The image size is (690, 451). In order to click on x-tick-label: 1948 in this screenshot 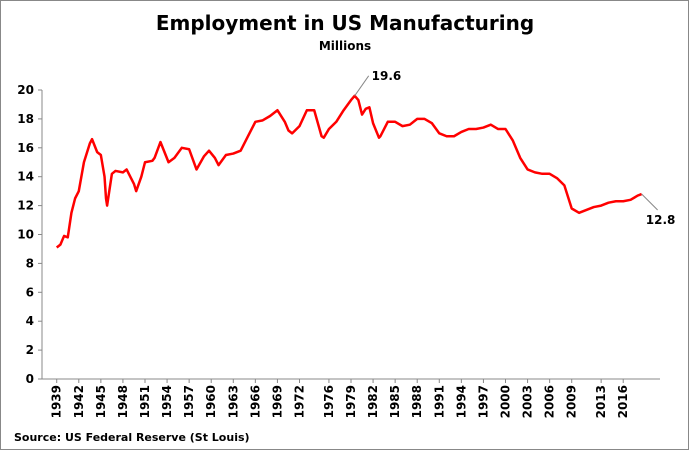, I will do `click(123, 401)`.